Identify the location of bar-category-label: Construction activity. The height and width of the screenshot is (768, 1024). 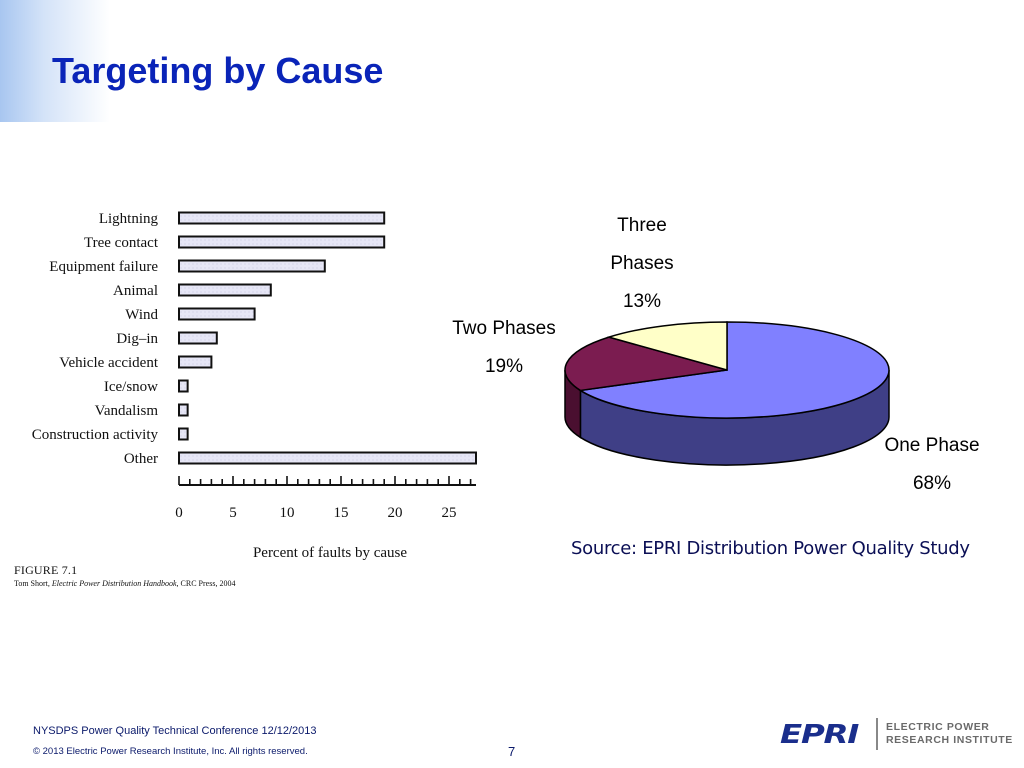
(95, 435).